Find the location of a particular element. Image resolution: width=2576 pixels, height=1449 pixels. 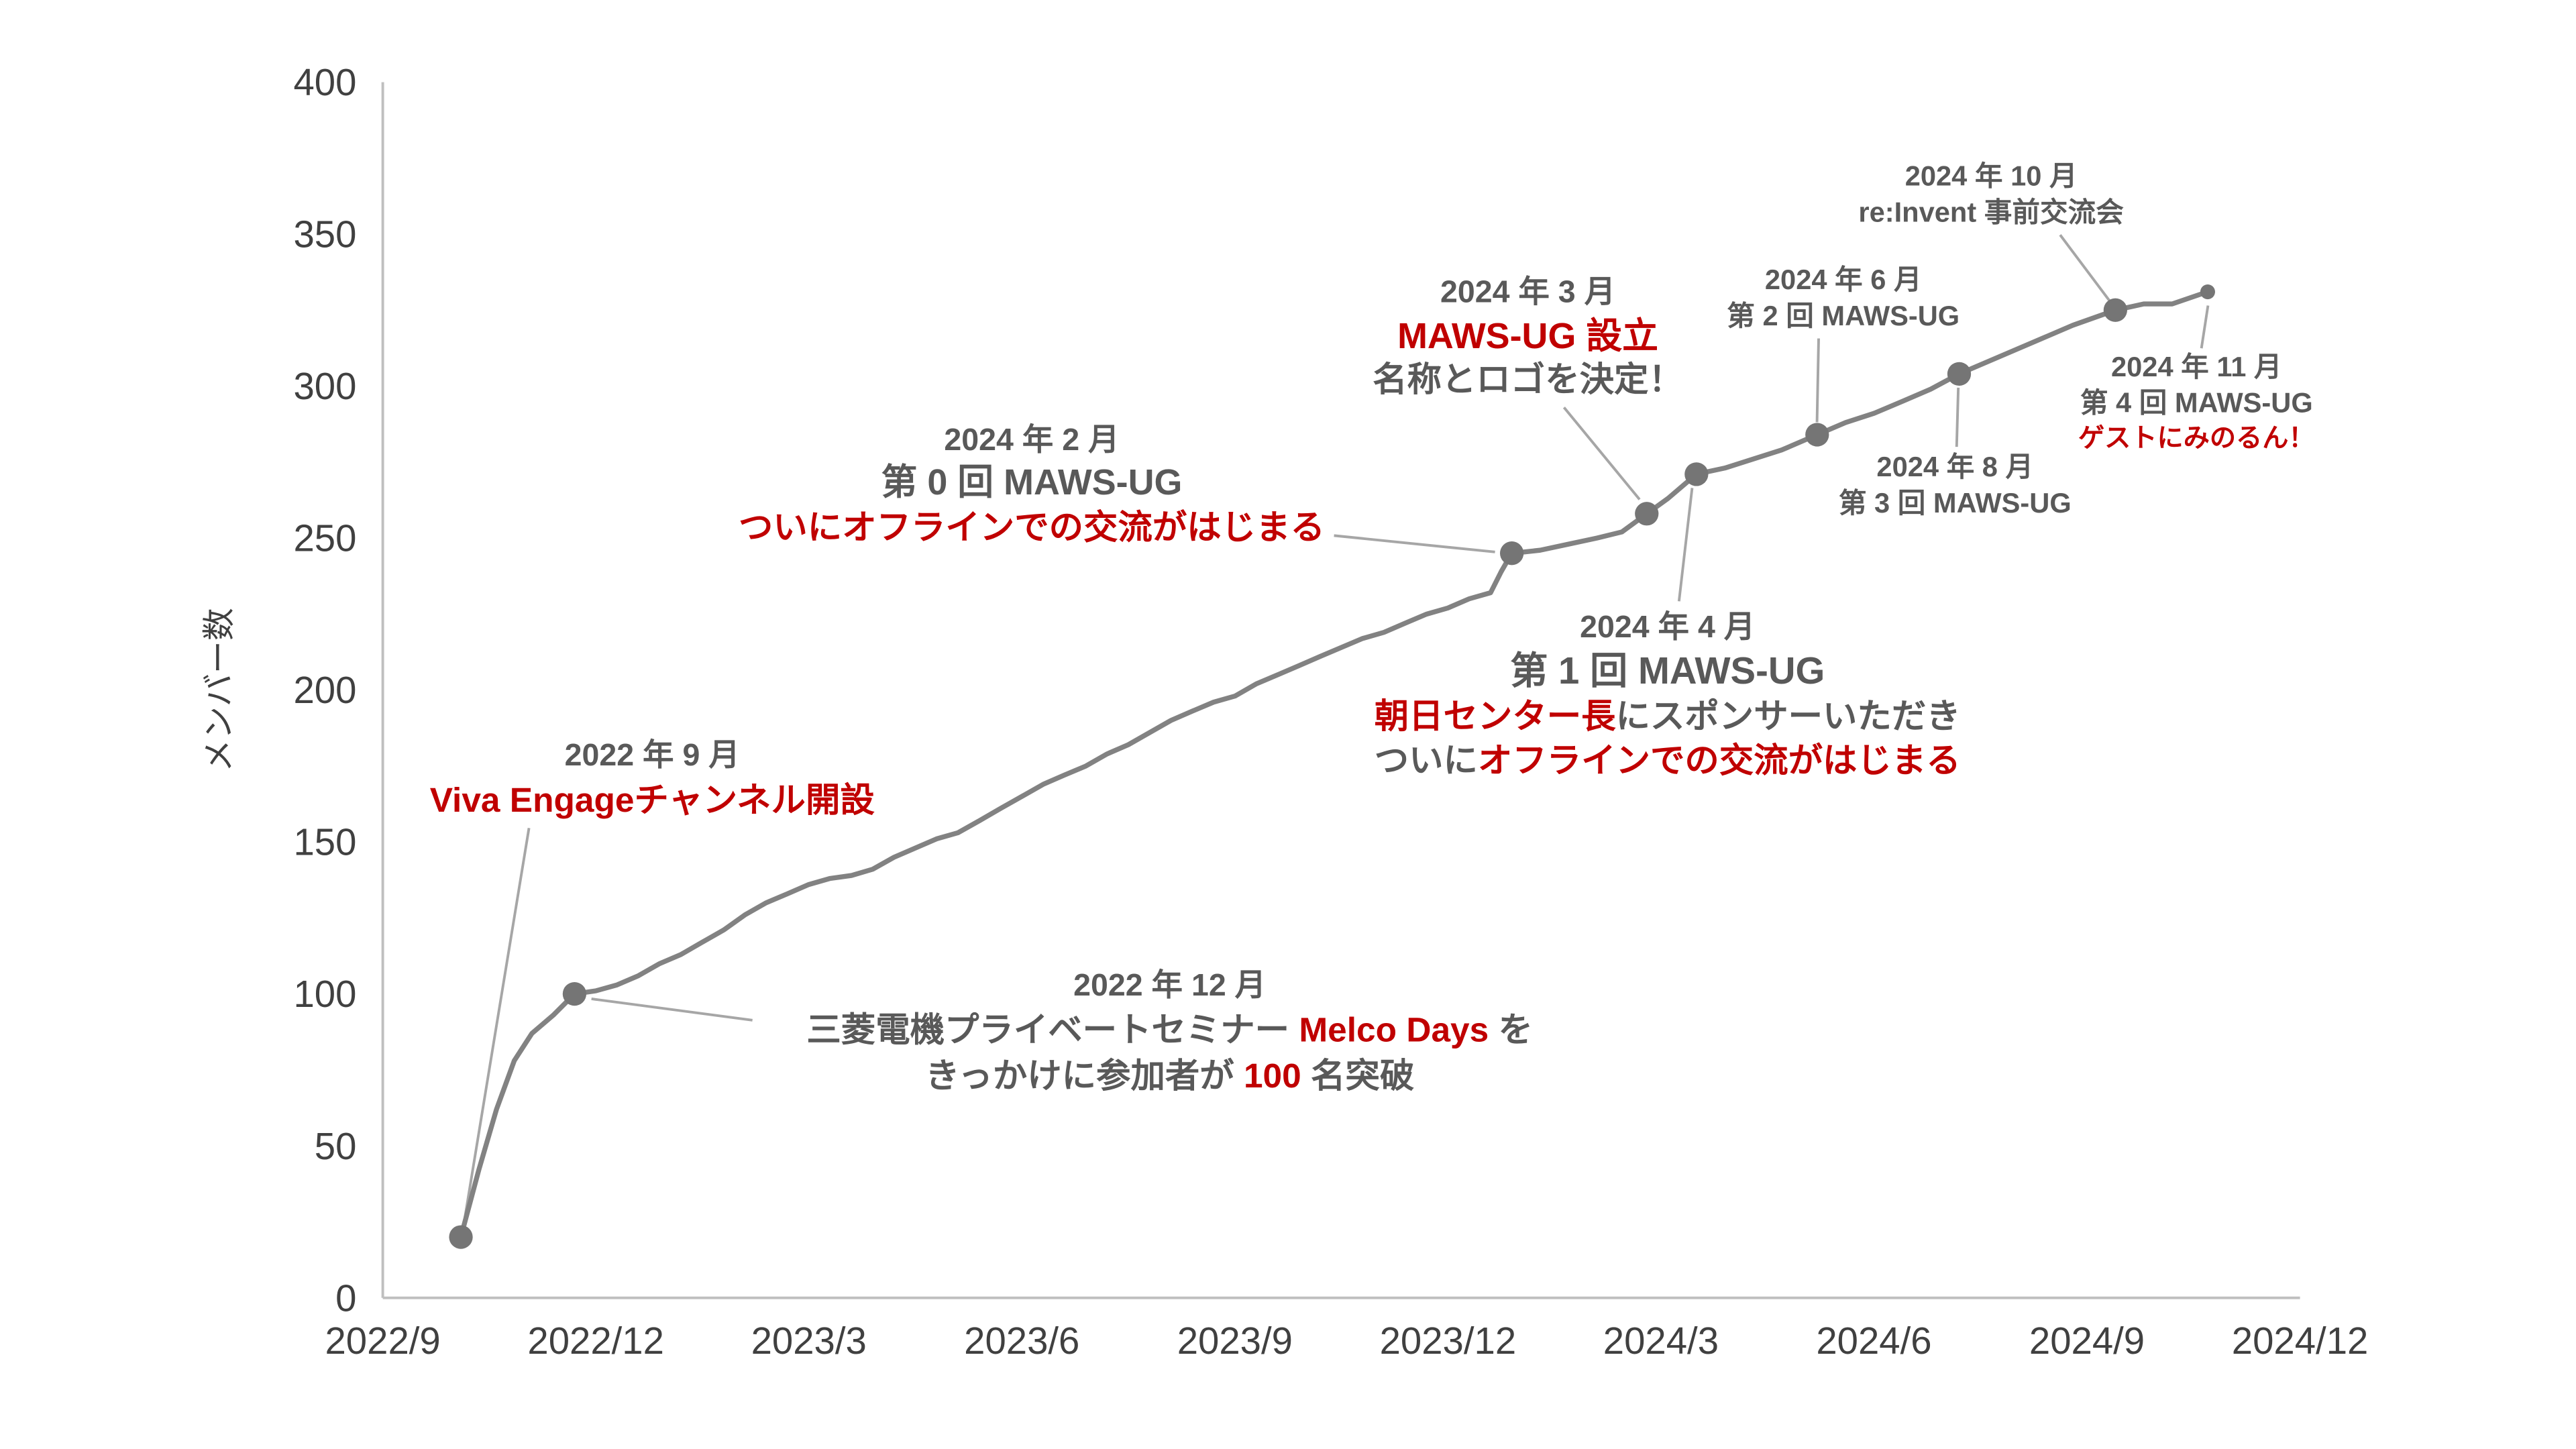

annotation-segment: 第 1 回 MAWS-UG is located at coordinates (1667, 670).